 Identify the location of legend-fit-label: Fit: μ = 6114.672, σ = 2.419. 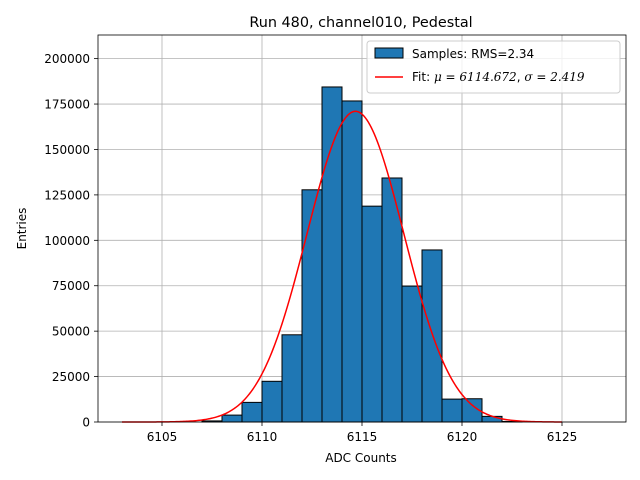
(498, 77).